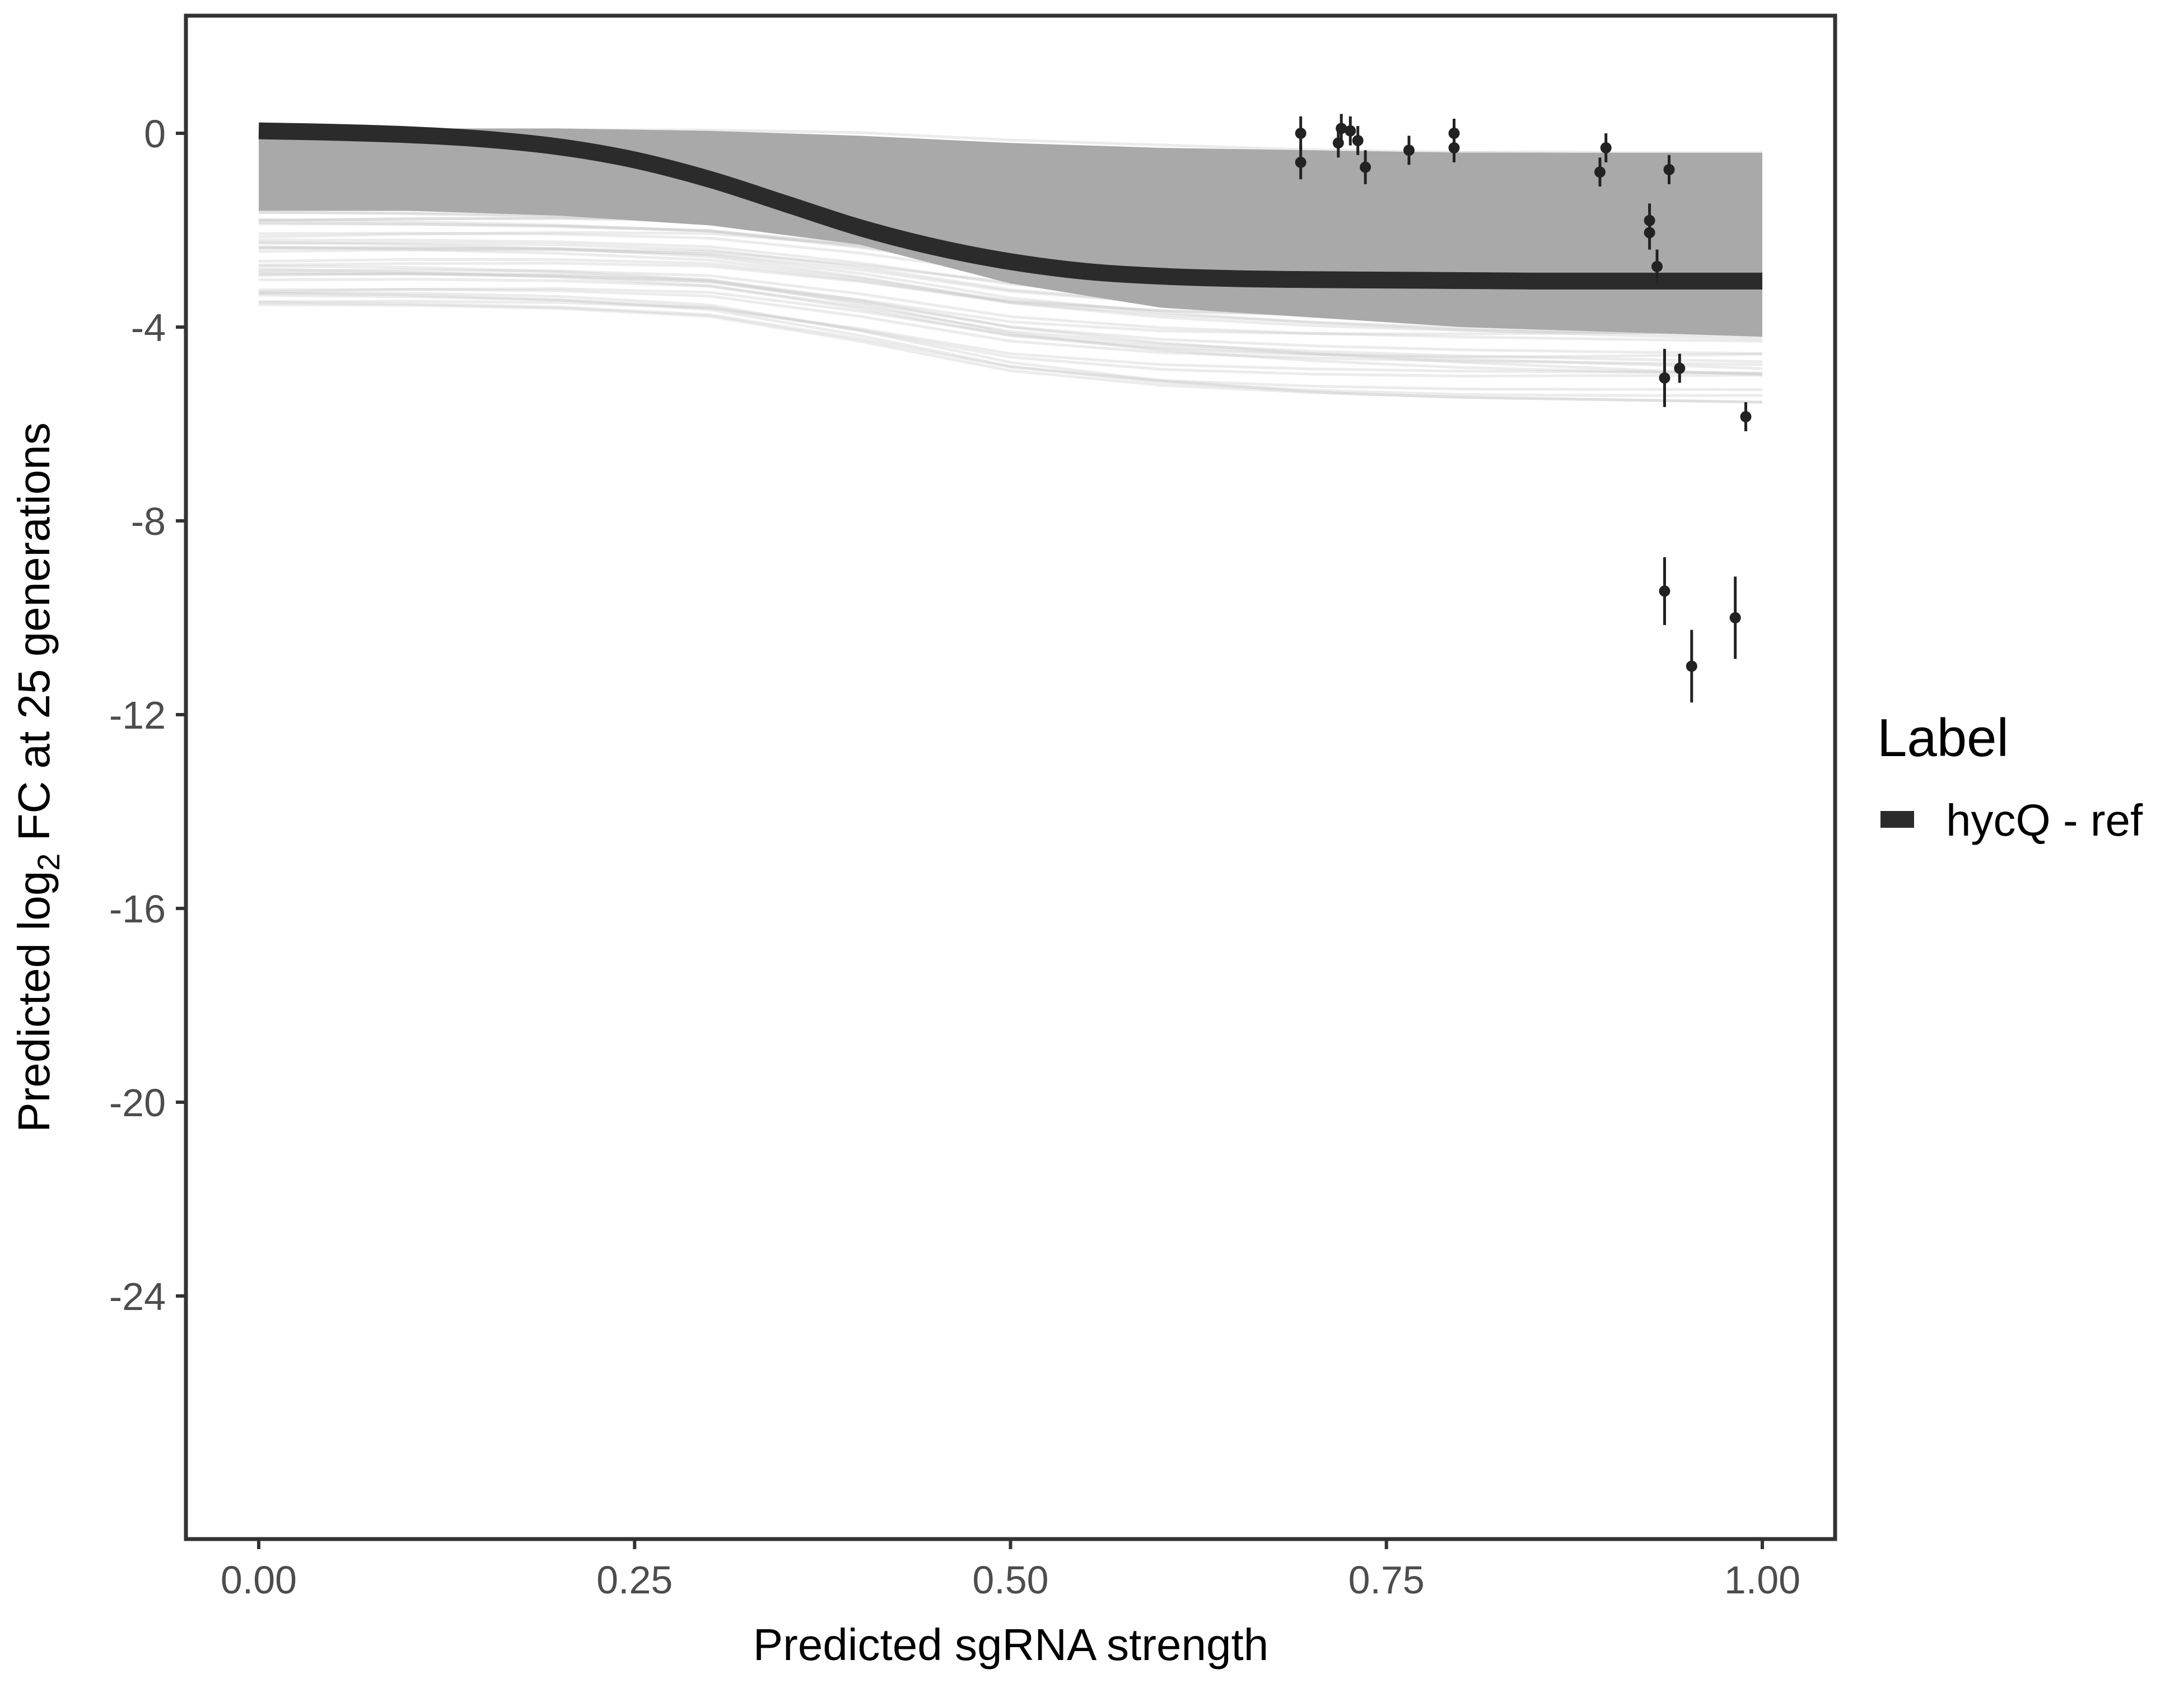 This screenshot has width=2184, height=1683. What do you see at coordinates (155, 134) in the screenshot?
I see `y-tick-label: 0` at bounding box center [155, 134].